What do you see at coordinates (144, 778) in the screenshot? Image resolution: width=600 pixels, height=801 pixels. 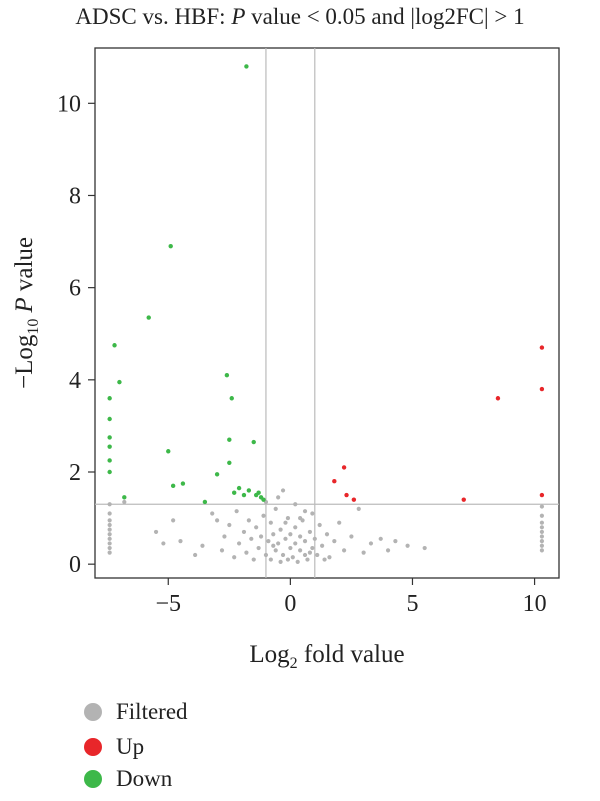 I see `legend-label-down: Down` at bounding box center [144, 778].